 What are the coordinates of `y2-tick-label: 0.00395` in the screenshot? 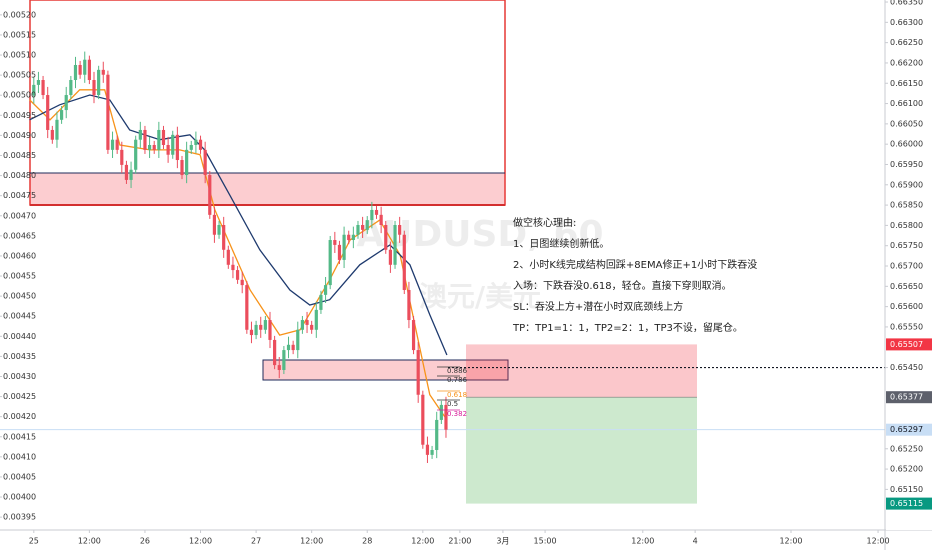 It's located at (19, 517).